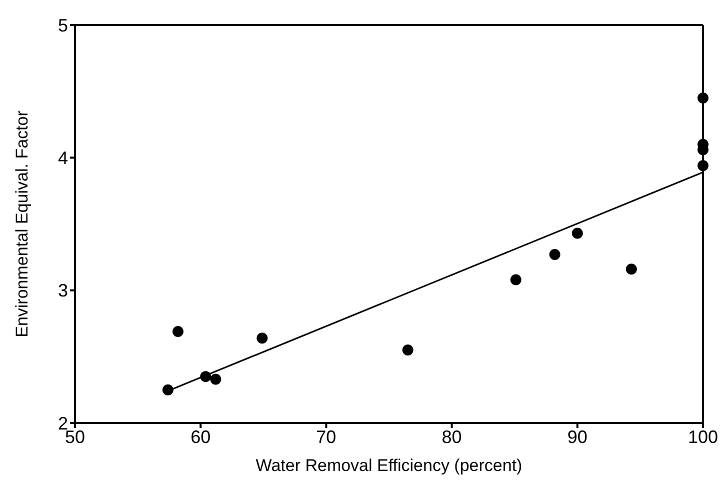 The image size is (723, 489). I want to click on x-tick-label: 90, so click(577, 436).